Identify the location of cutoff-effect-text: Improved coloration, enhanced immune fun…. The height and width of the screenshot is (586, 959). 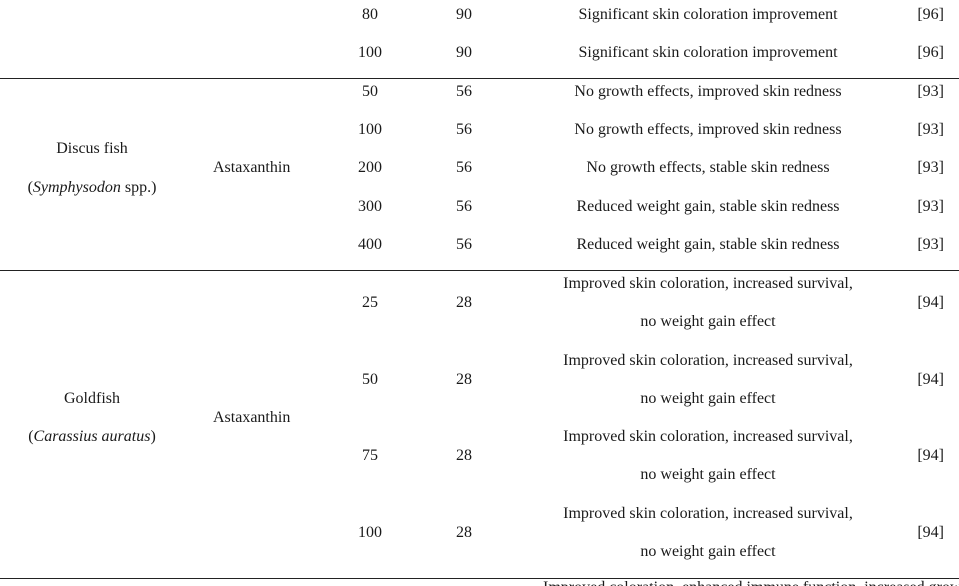
(751, 582).